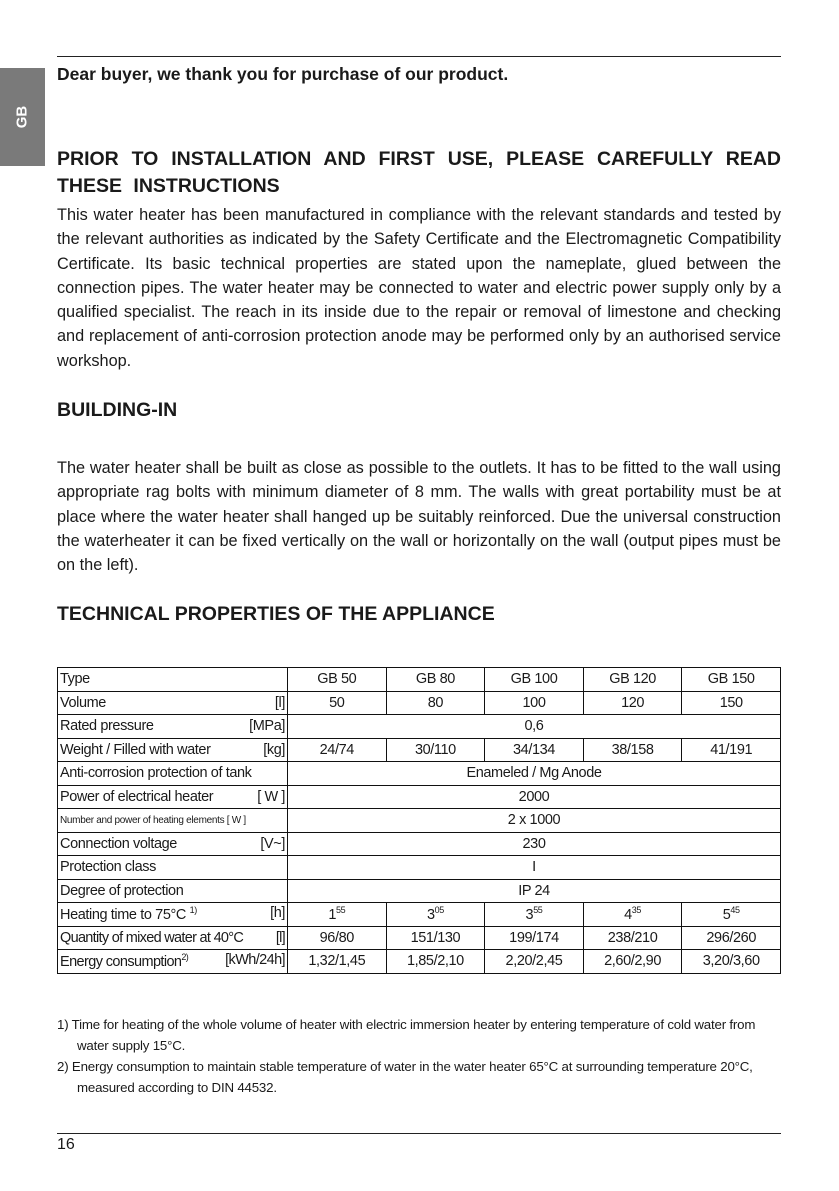  What do you see at coordinates (267, 726) in the screenshot?
I see `unit: [MPa]` at bounding box center [267, 726].